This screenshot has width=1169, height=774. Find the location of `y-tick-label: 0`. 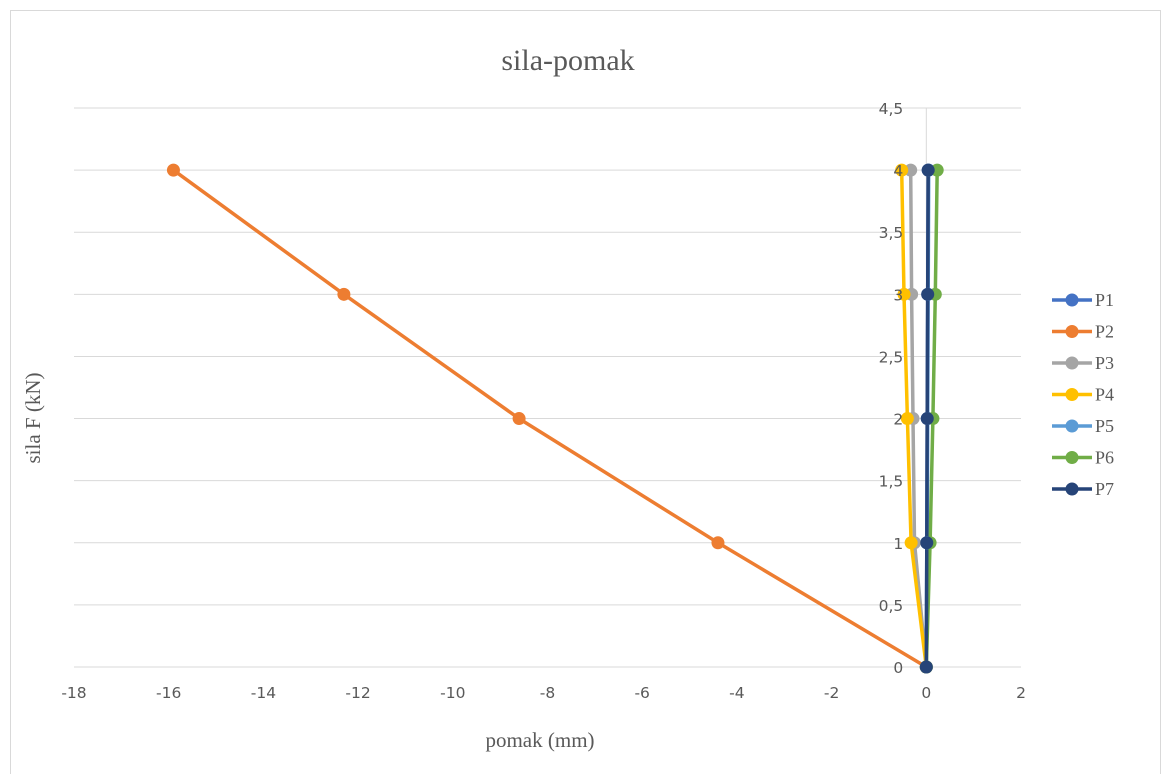

y-tick-label: 0 is located at coordinates (898, 668).